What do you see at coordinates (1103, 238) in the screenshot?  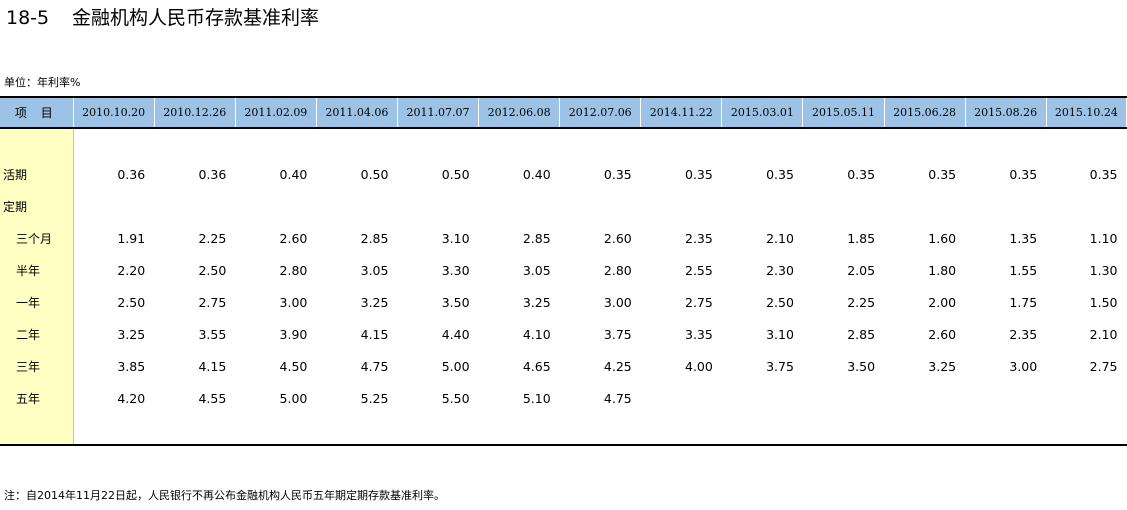 I see `rate-cell: 1.10` at bounding box center [1103, 238].